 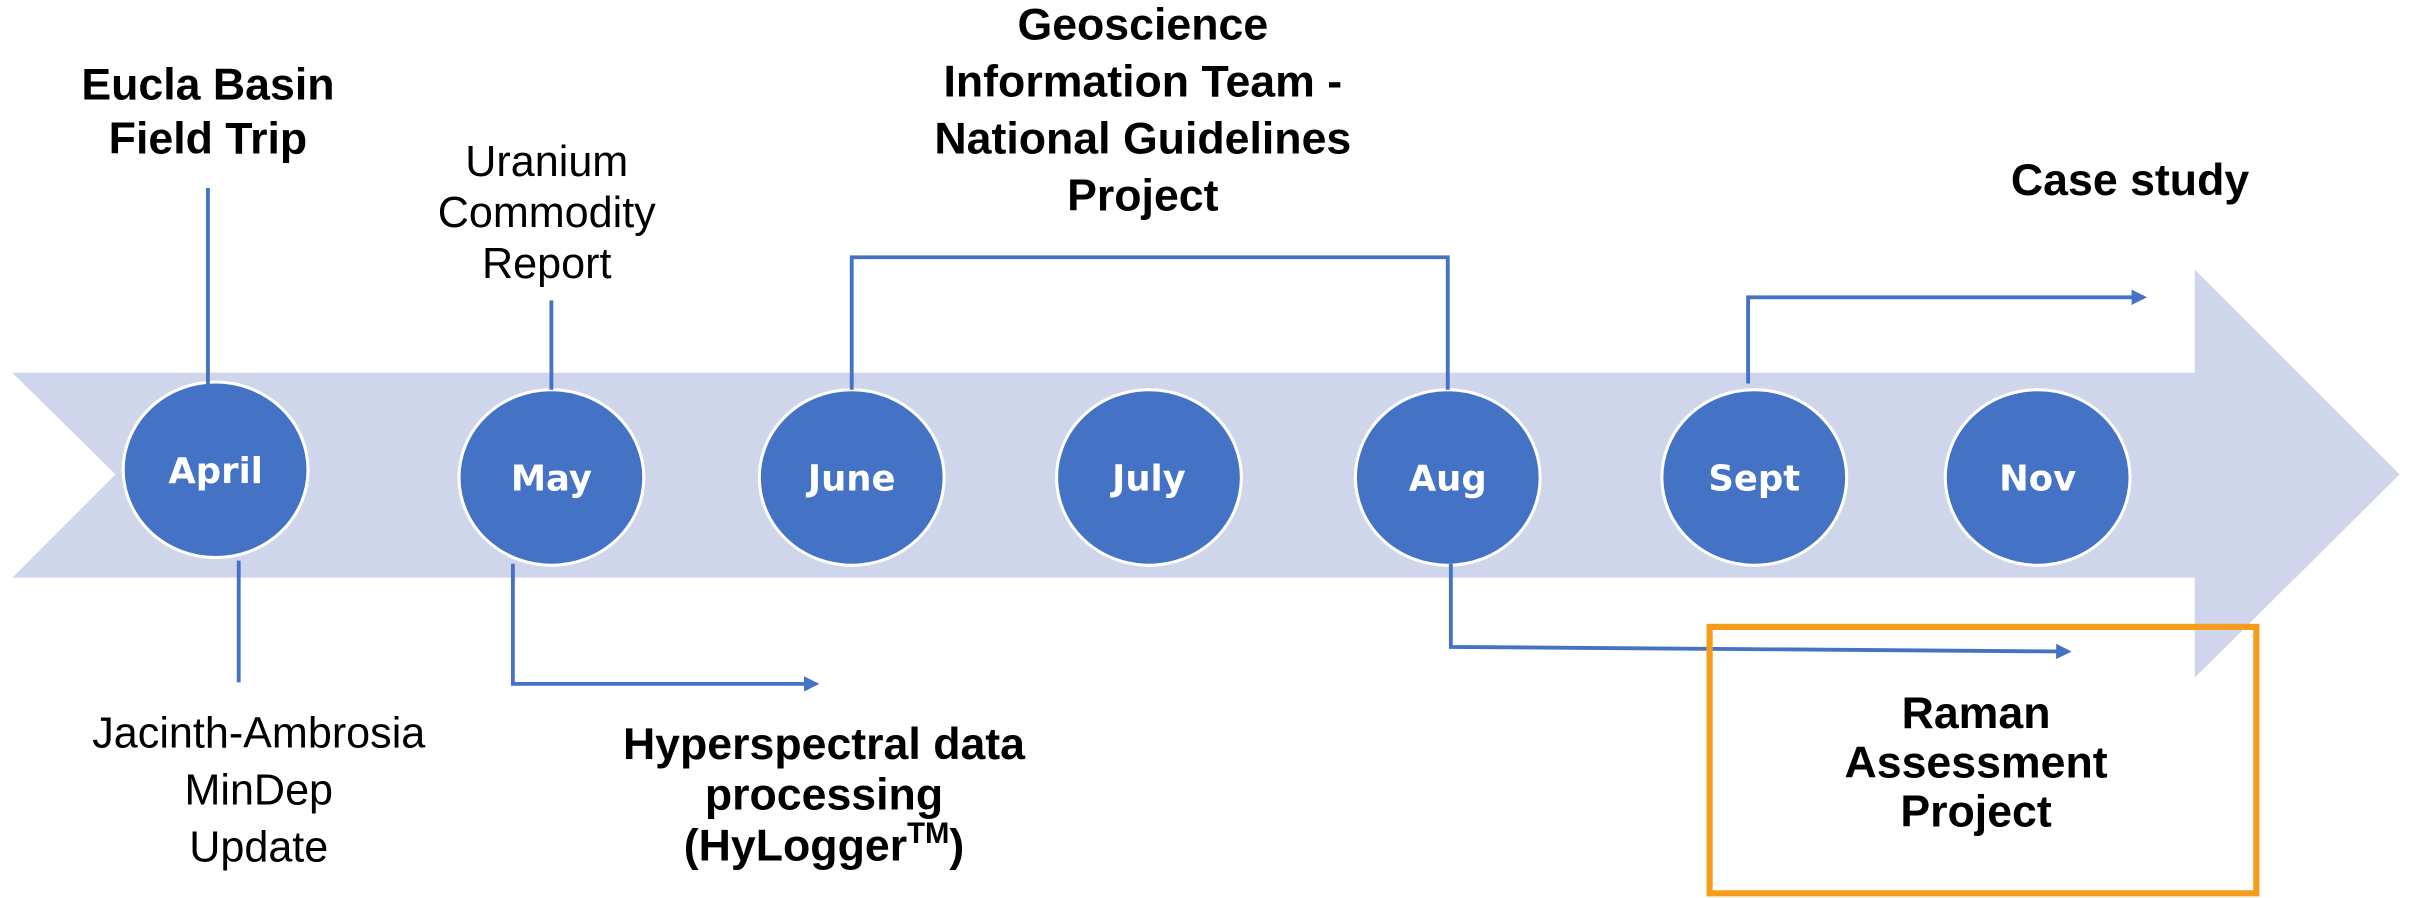 I want to click on event-label: processing, so click(x=824, y=795).